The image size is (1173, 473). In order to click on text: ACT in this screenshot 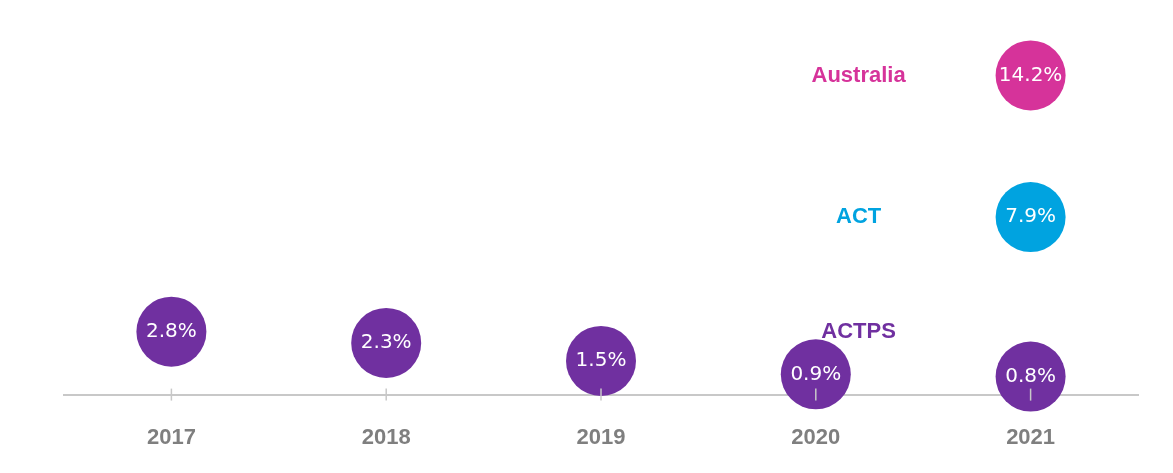, I will do `click(858, 216)`.